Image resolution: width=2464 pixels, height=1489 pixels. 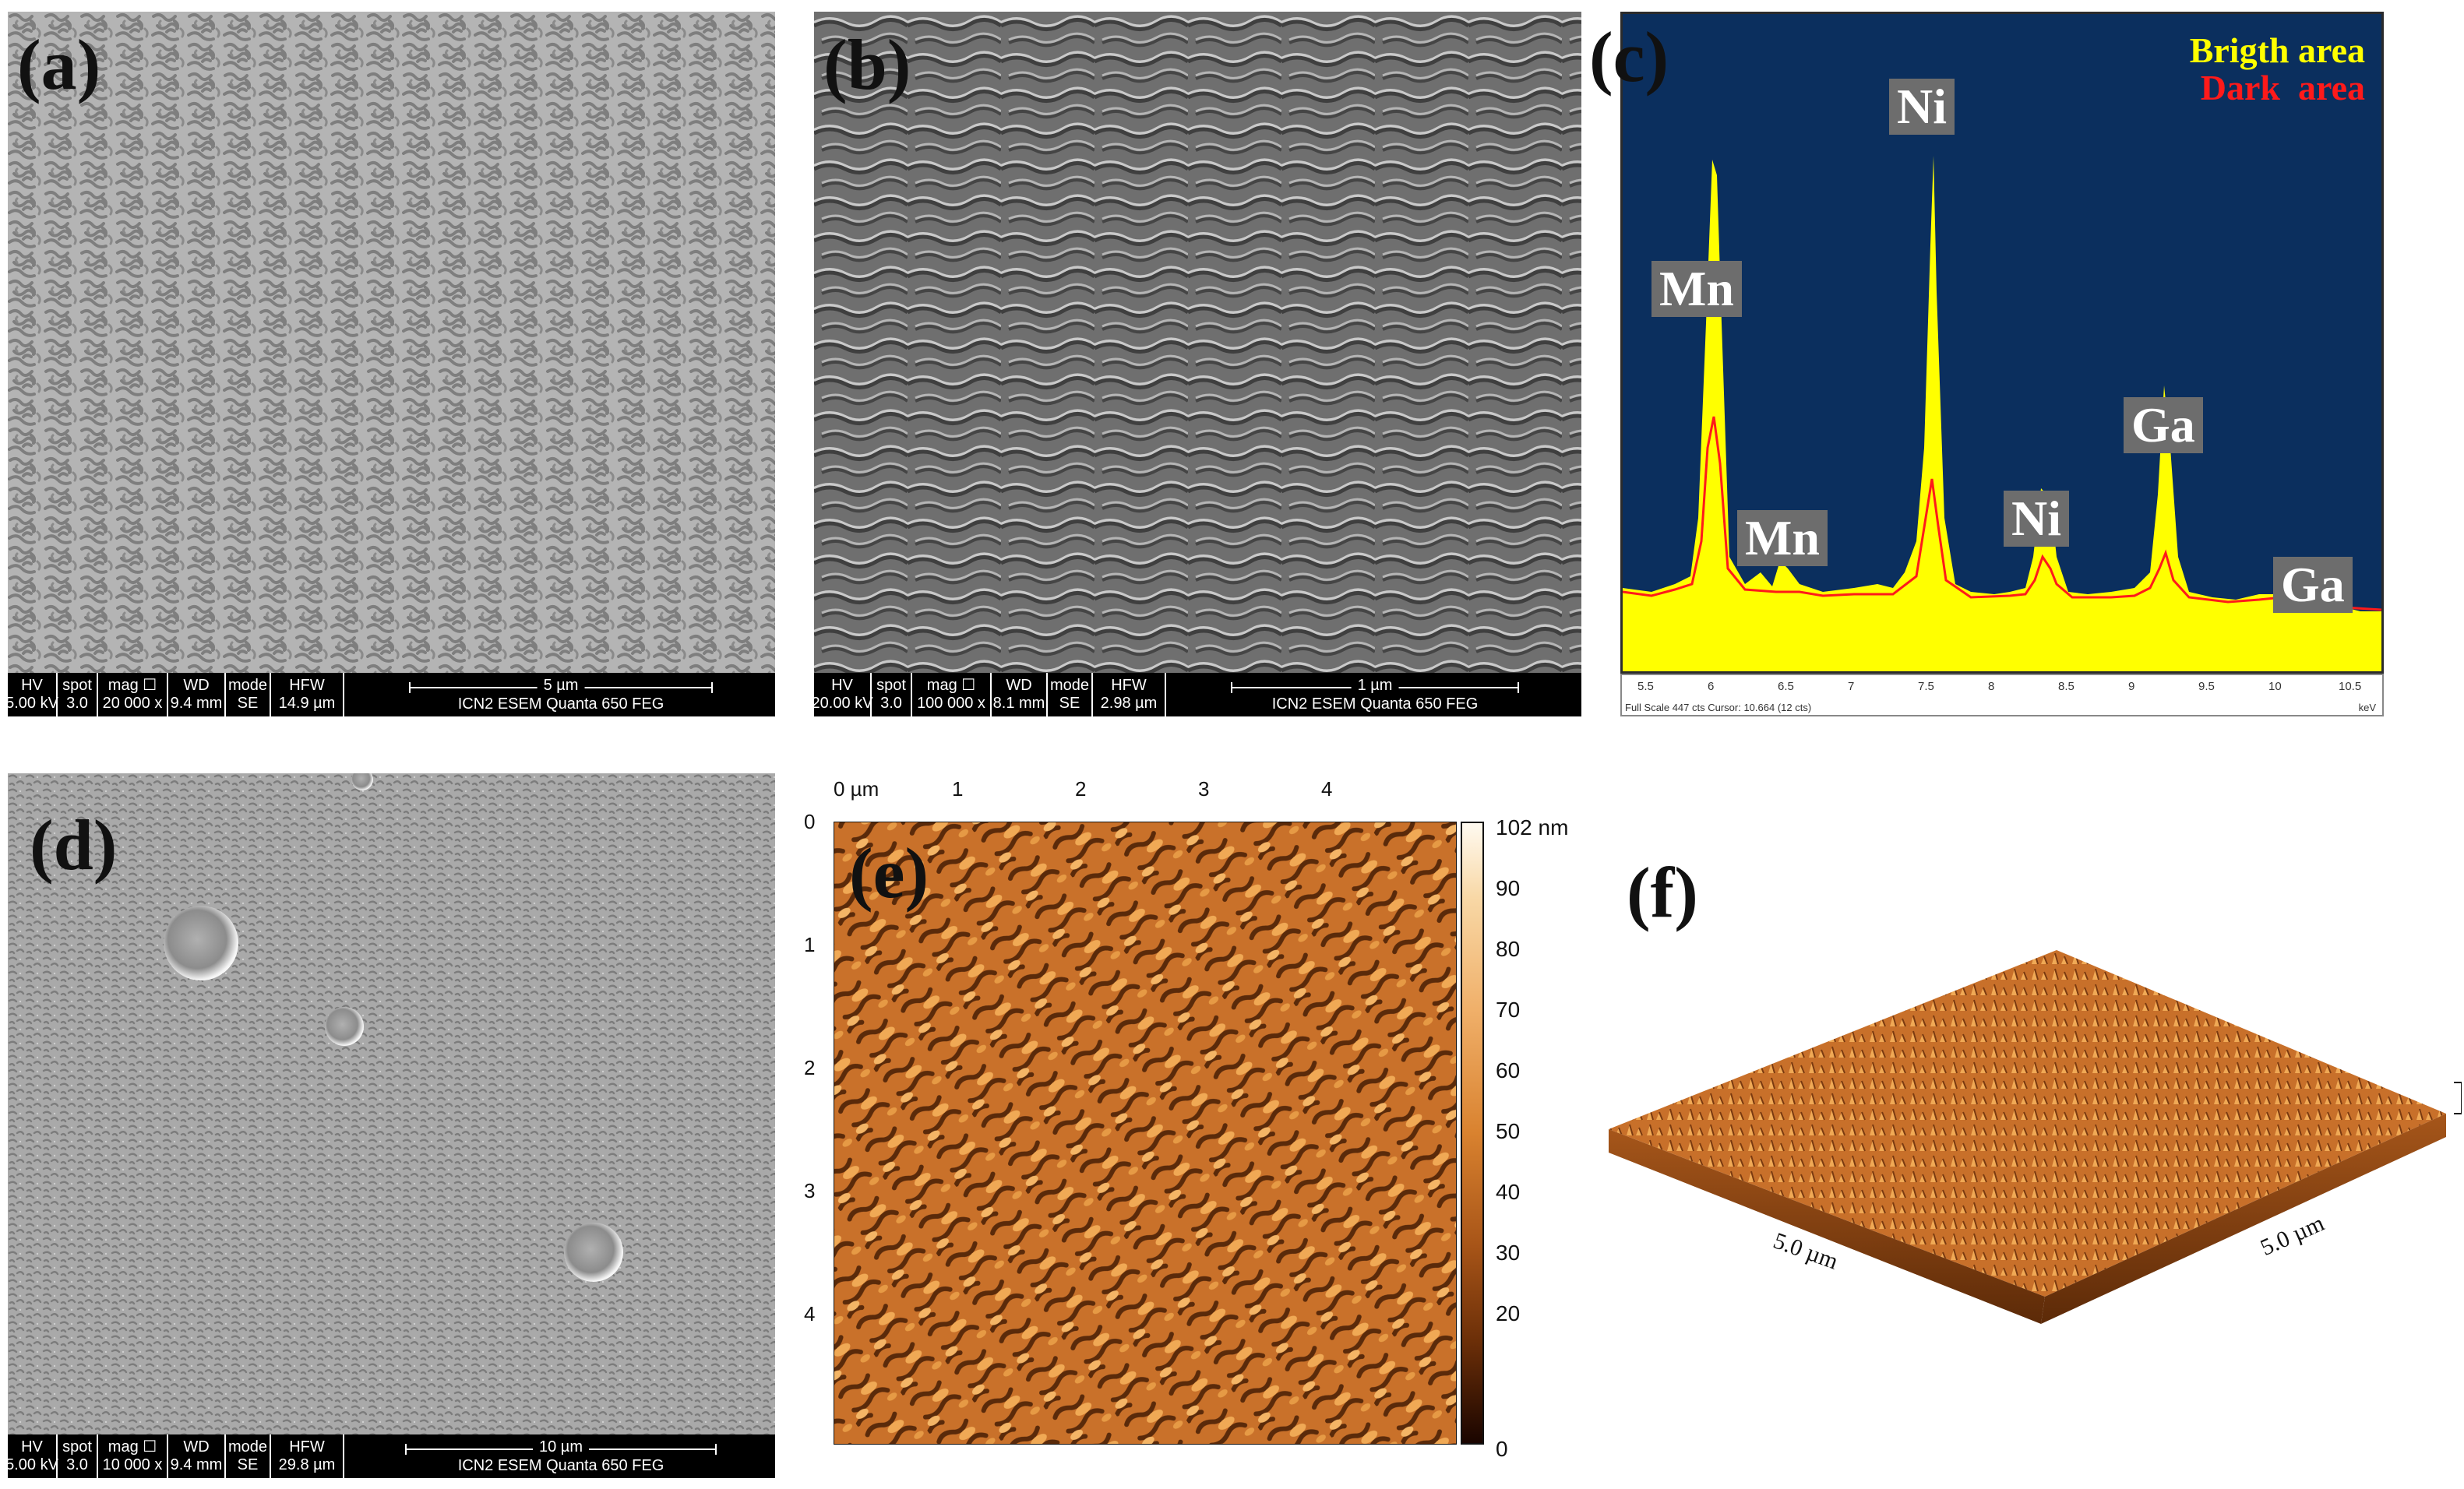 What do you see at coordinates (1081, 789) in the screenshot?
I see `afm-x-tick: 2` at bounding box center [1081, 789].